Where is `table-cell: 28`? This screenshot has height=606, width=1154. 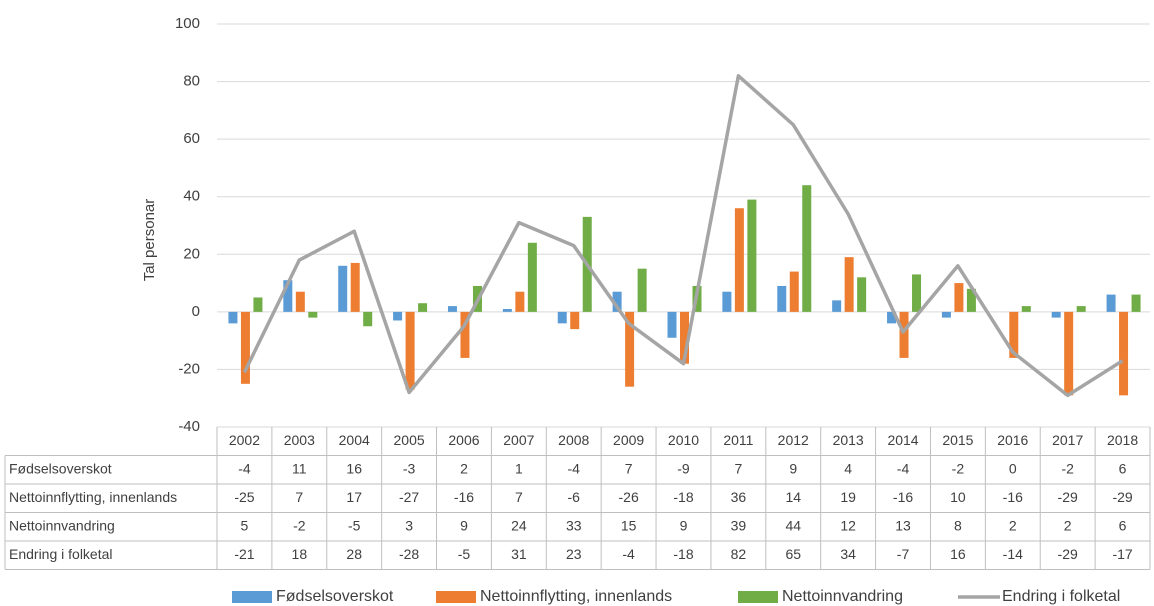 table-cell: 28 is located at coordinates (354, 554).